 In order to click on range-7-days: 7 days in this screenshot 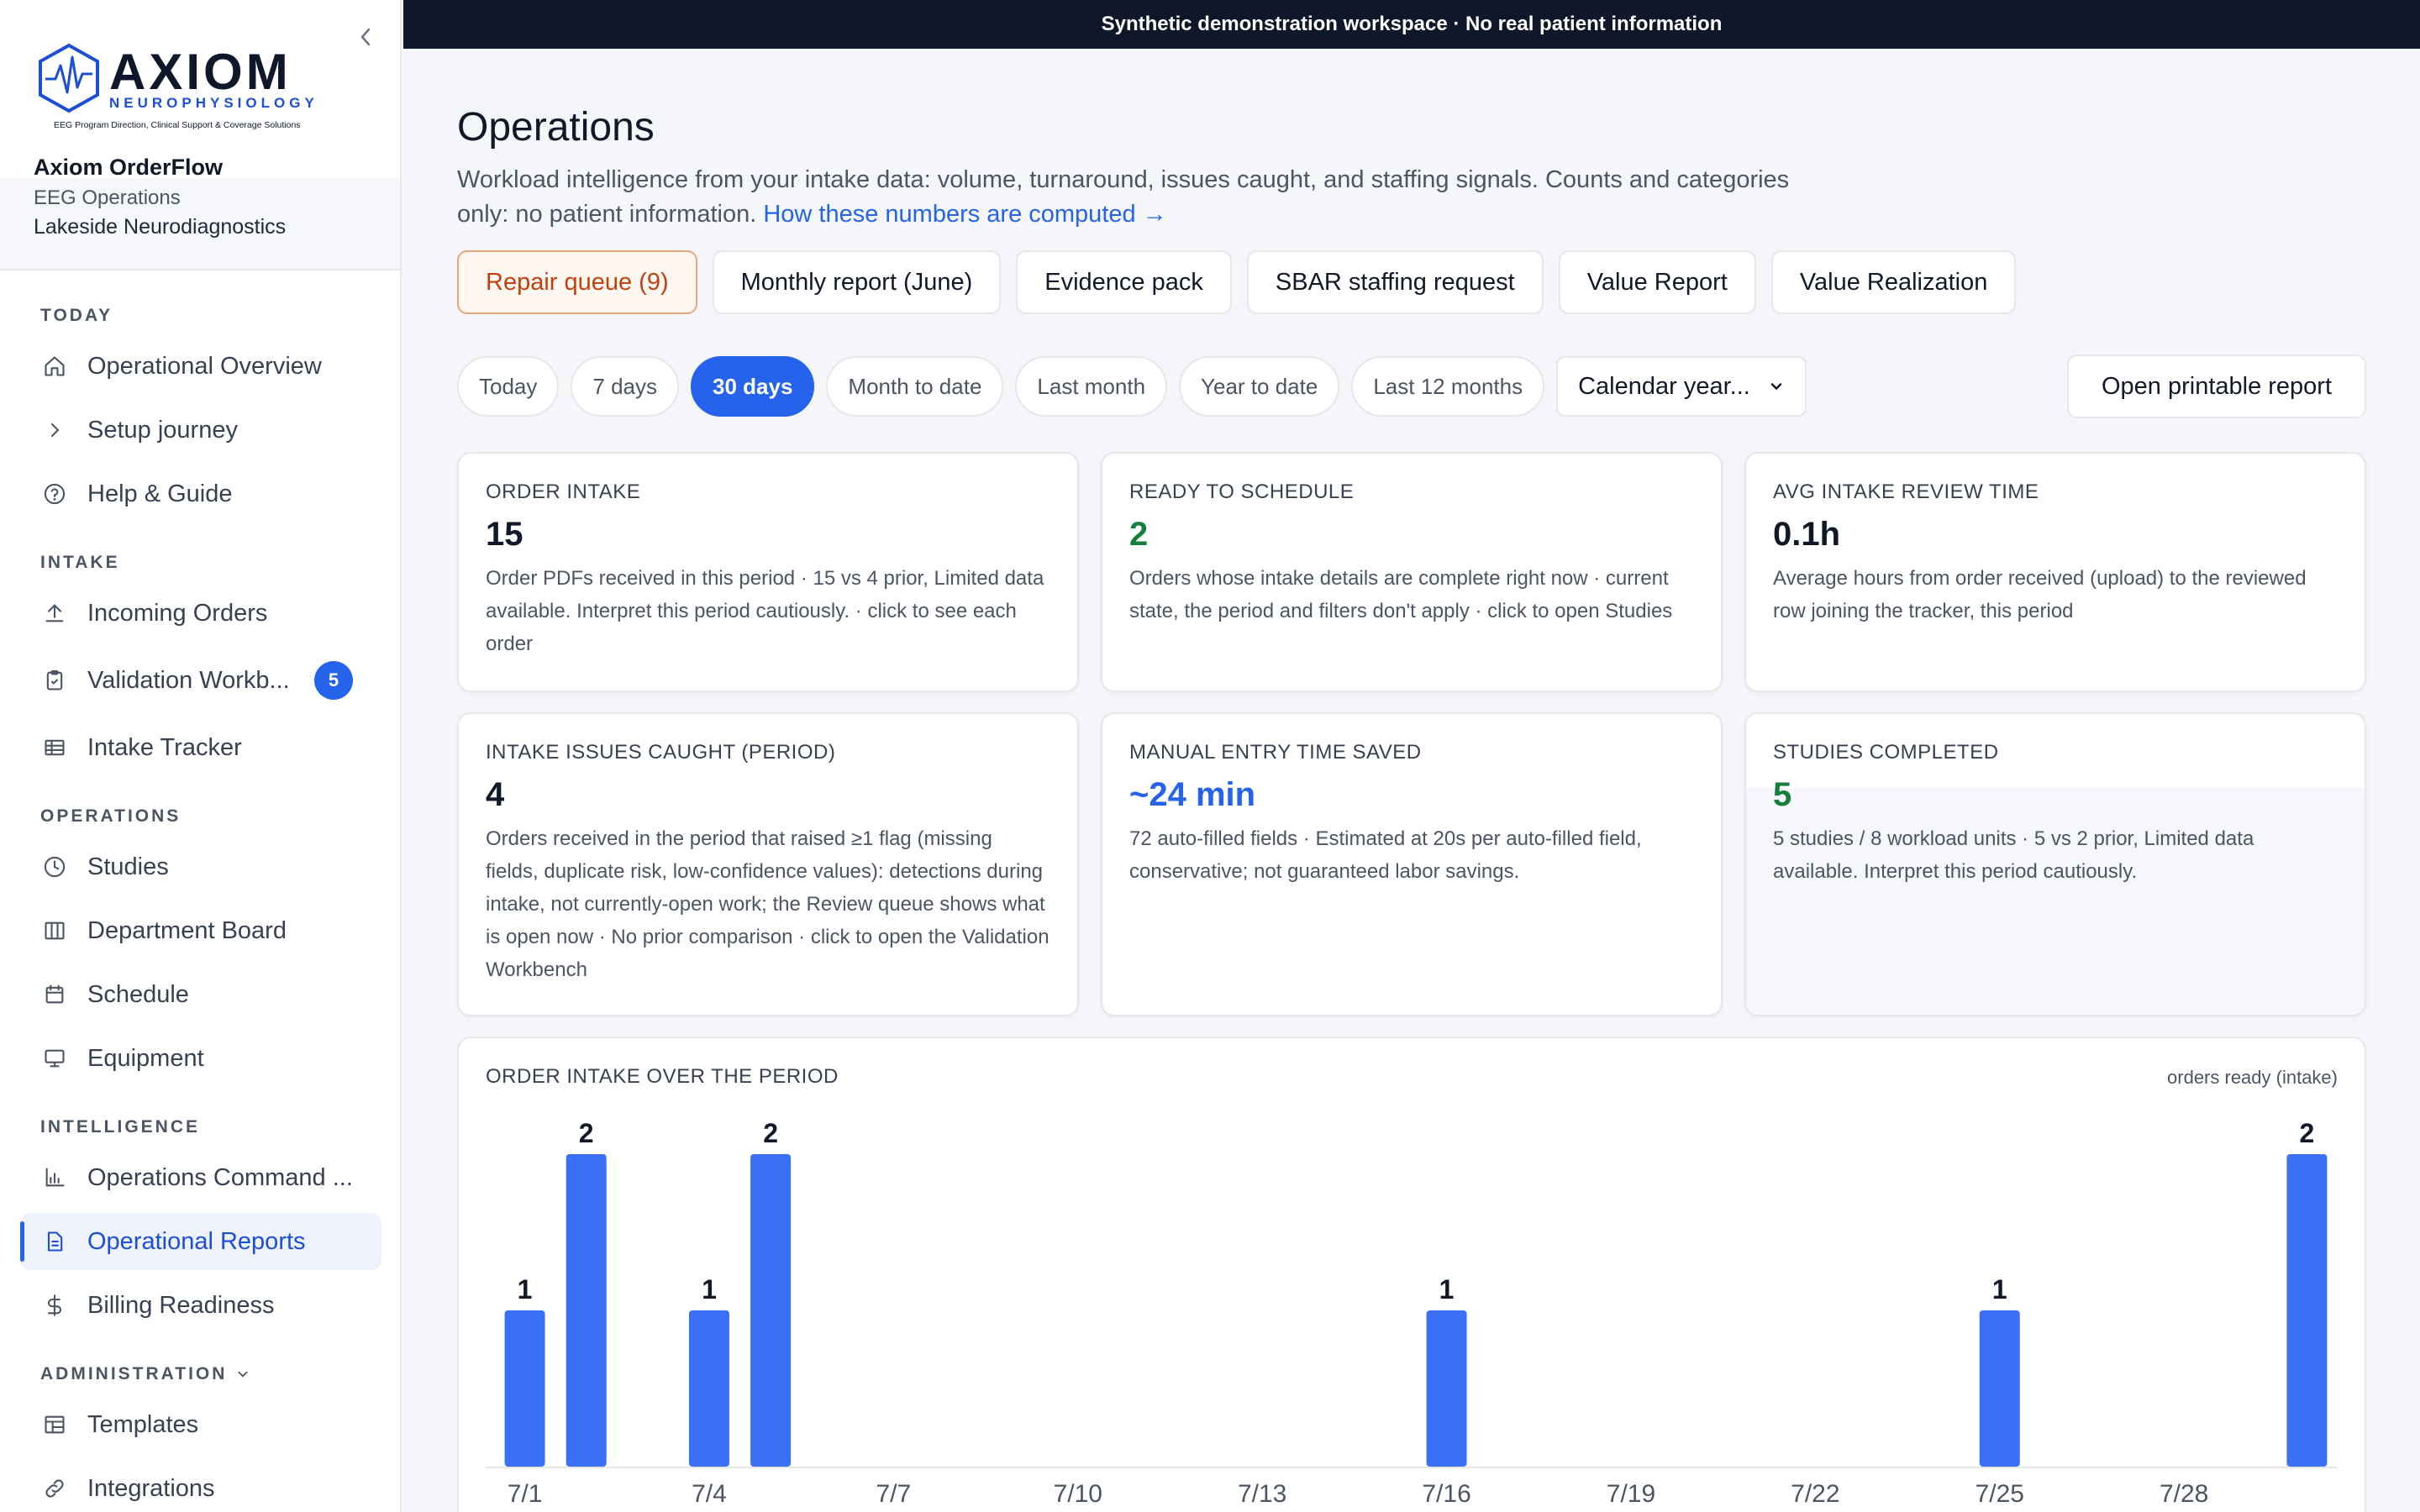, I will do `click(625, 386)`.